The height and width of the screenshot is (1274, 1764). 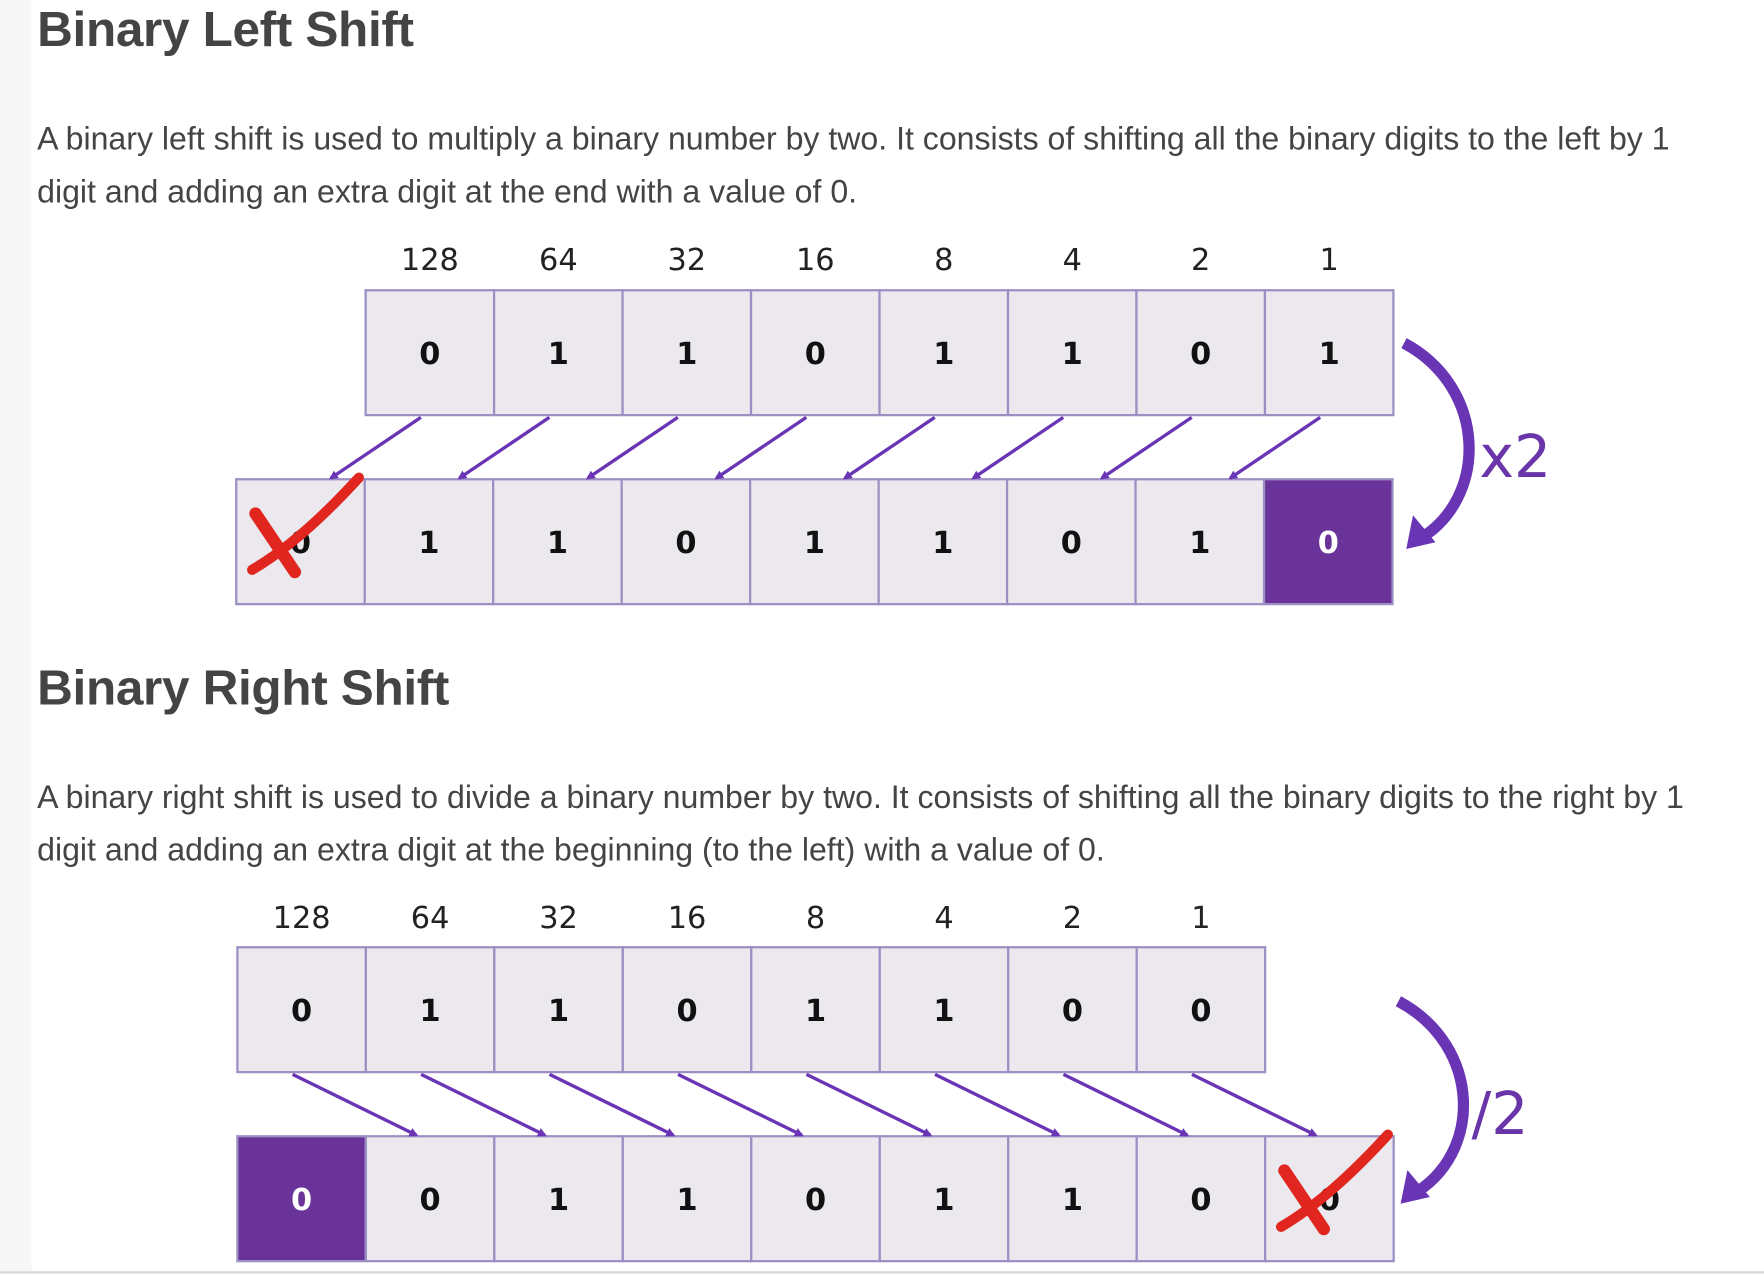 What do you see at coordinates (1515, 457) in the screenshot?
I see `operation-label: x2` at bounding box center [1515, 457].